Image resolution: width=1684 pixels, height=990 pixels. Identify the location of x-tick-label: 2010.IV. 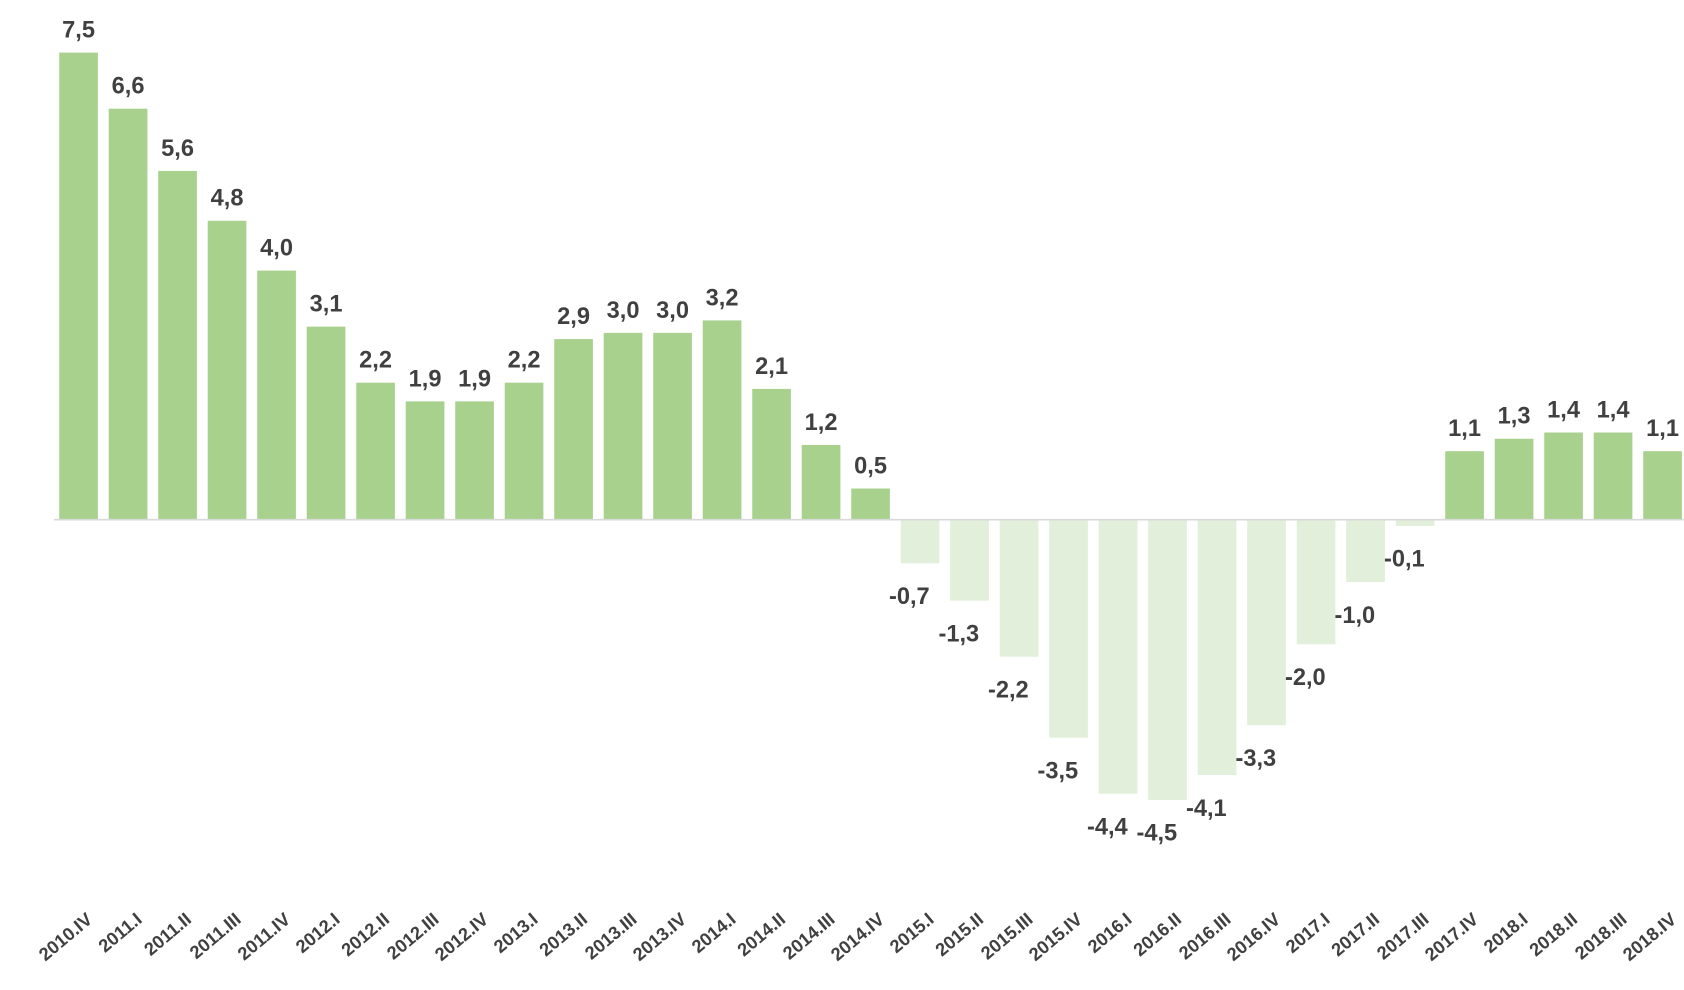
(65, 936).